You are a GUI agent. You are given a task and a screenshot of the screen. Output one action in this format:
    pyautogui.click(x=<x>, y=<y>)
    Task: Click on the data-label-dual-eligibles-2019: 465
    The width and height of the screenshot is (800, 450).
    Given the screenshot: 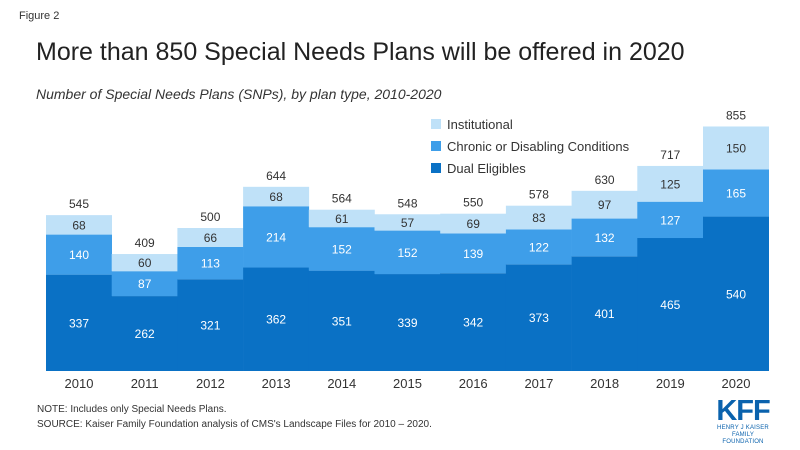 What is the action you would take?
    pyautogui.click(x=670, y=305)
    